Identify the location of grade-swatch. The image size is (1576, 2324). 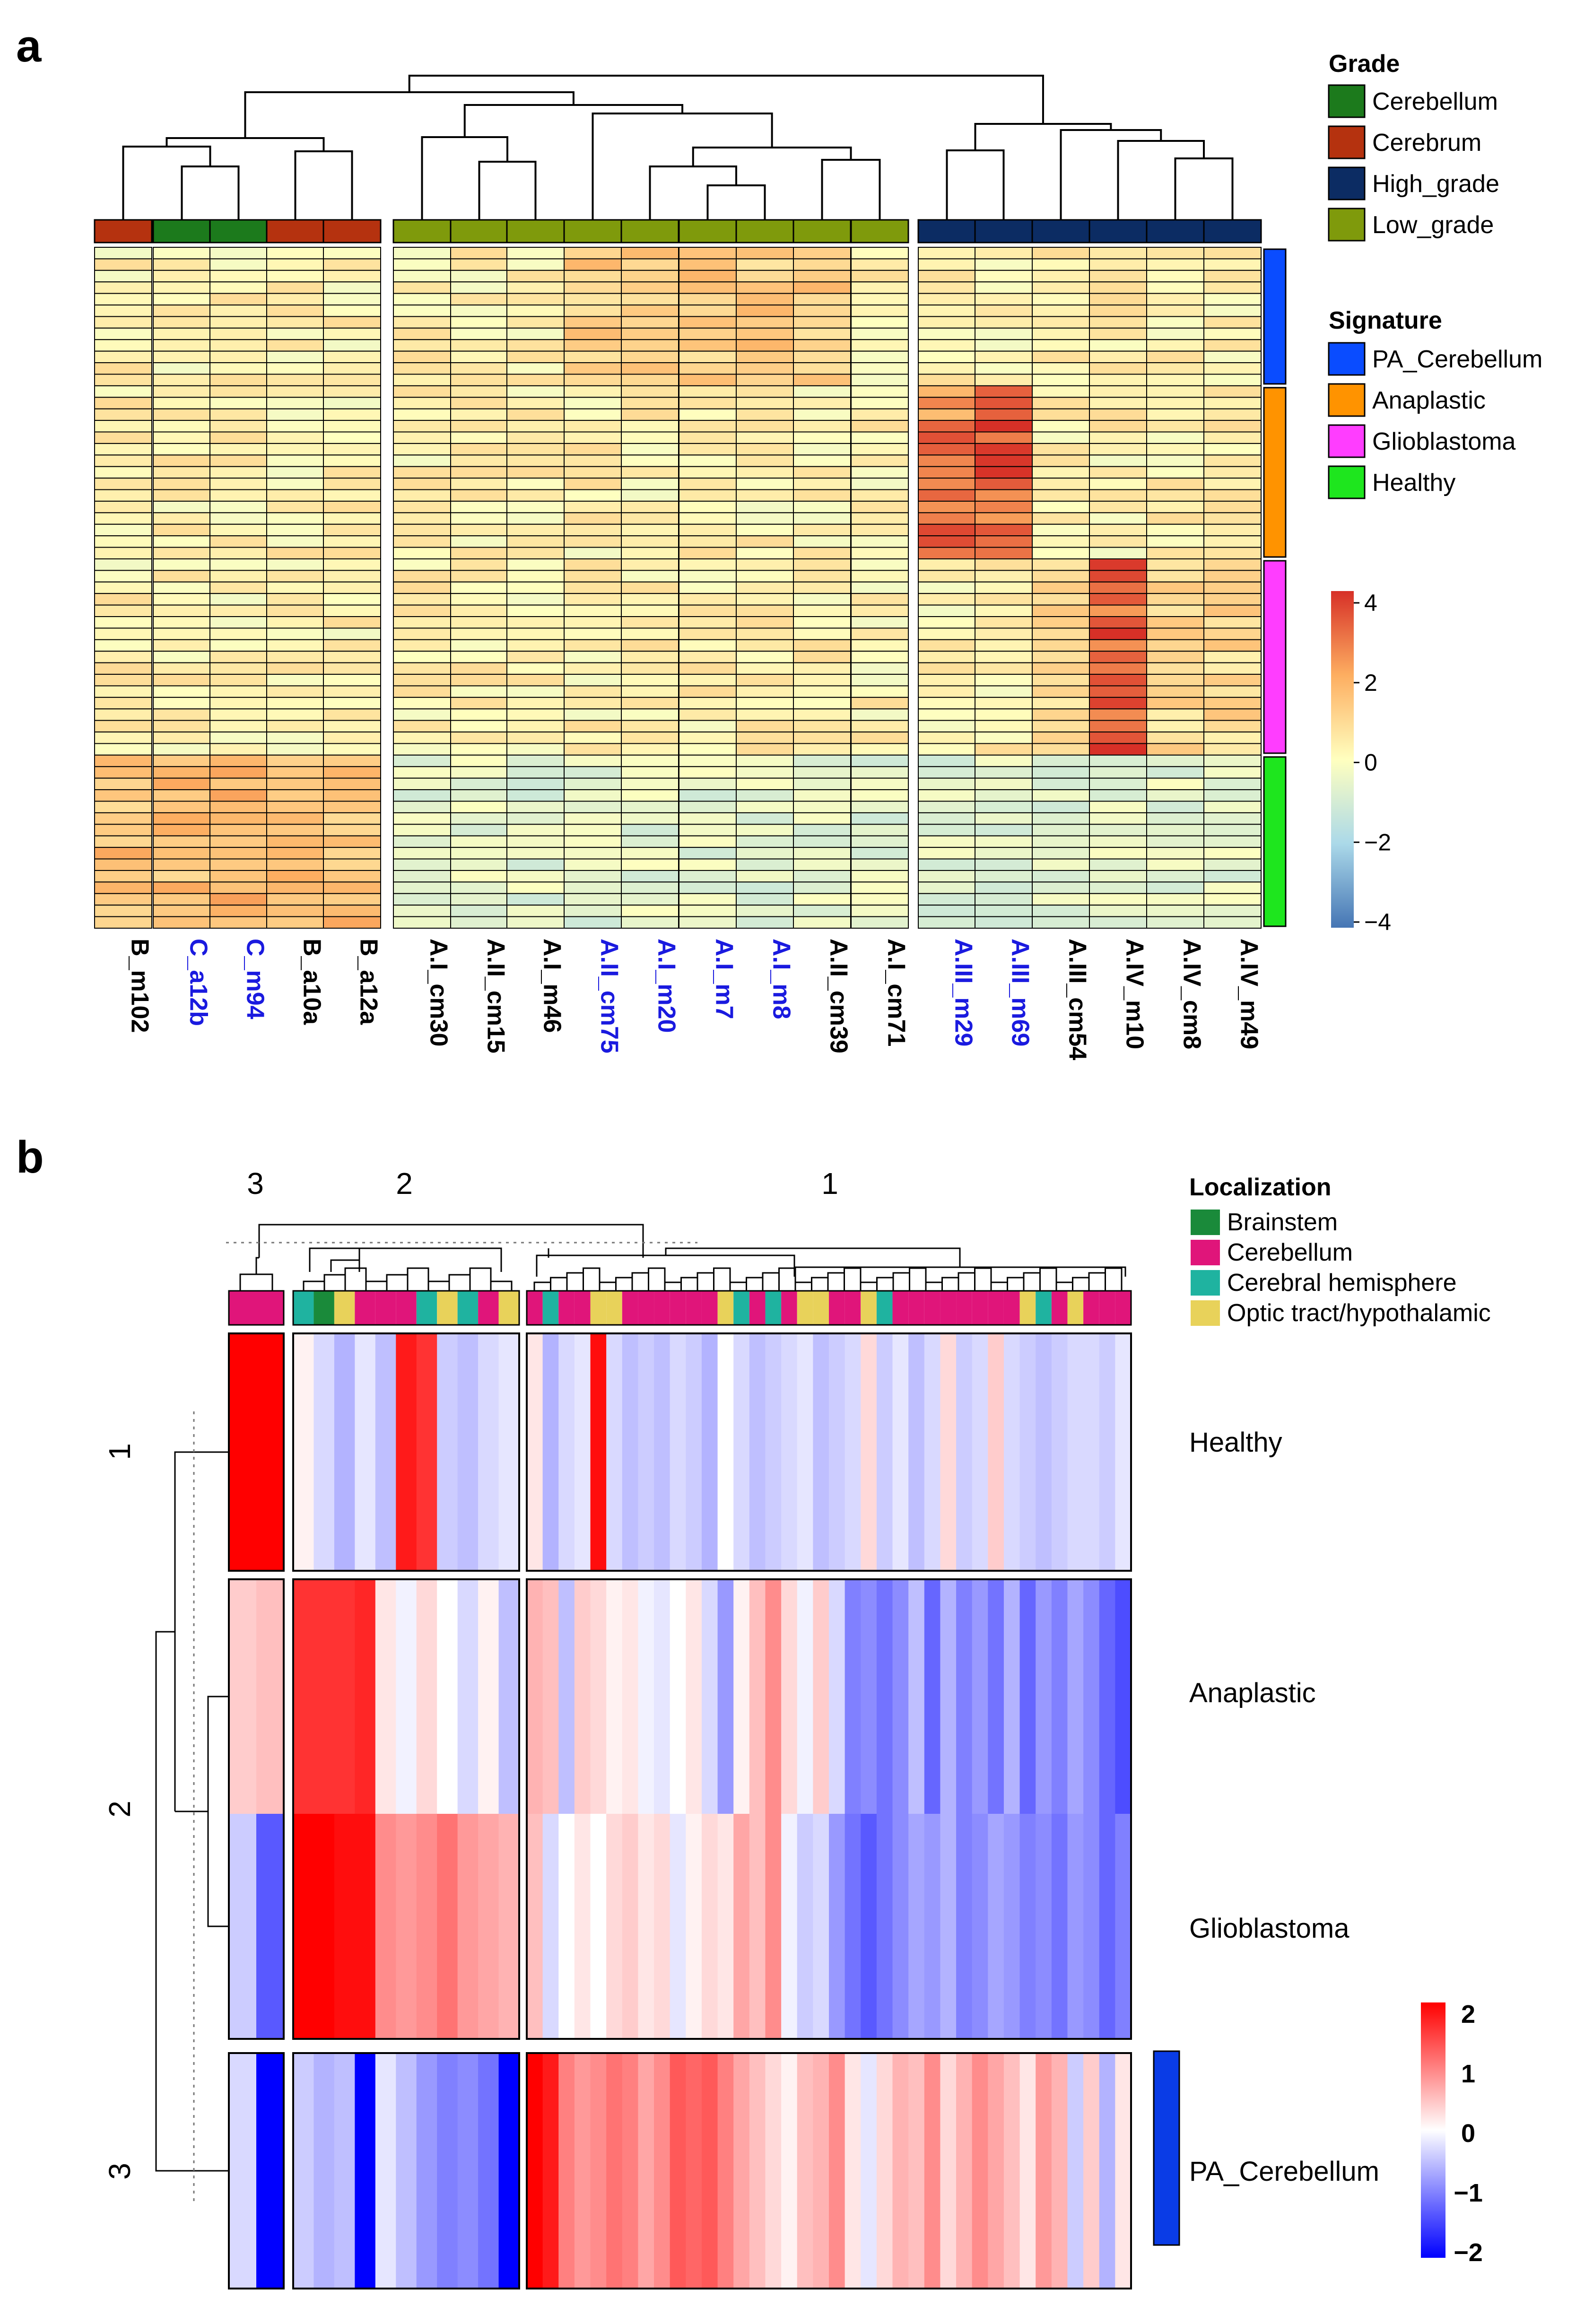
(1347, 101).